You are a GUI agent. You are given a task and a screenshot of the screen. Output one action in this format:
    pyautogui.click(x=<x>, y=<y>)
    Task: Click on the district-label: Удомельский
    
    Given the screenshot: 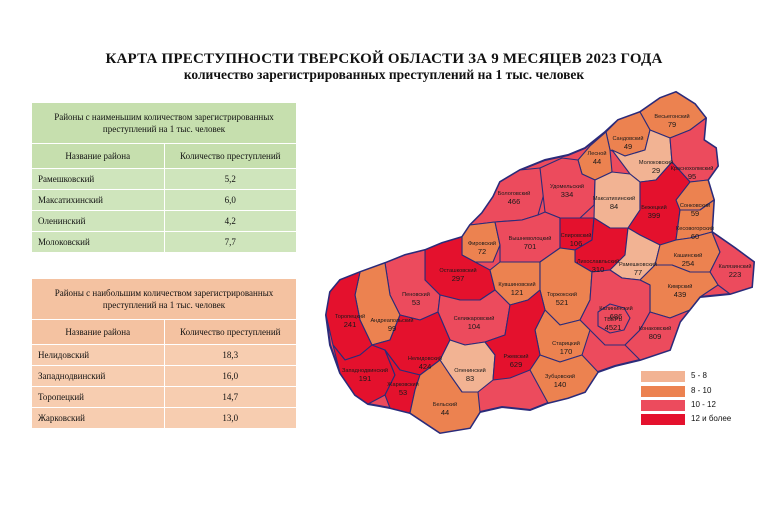 What is the action you would take?
    pyautogui.click(x=567, y=186)
    